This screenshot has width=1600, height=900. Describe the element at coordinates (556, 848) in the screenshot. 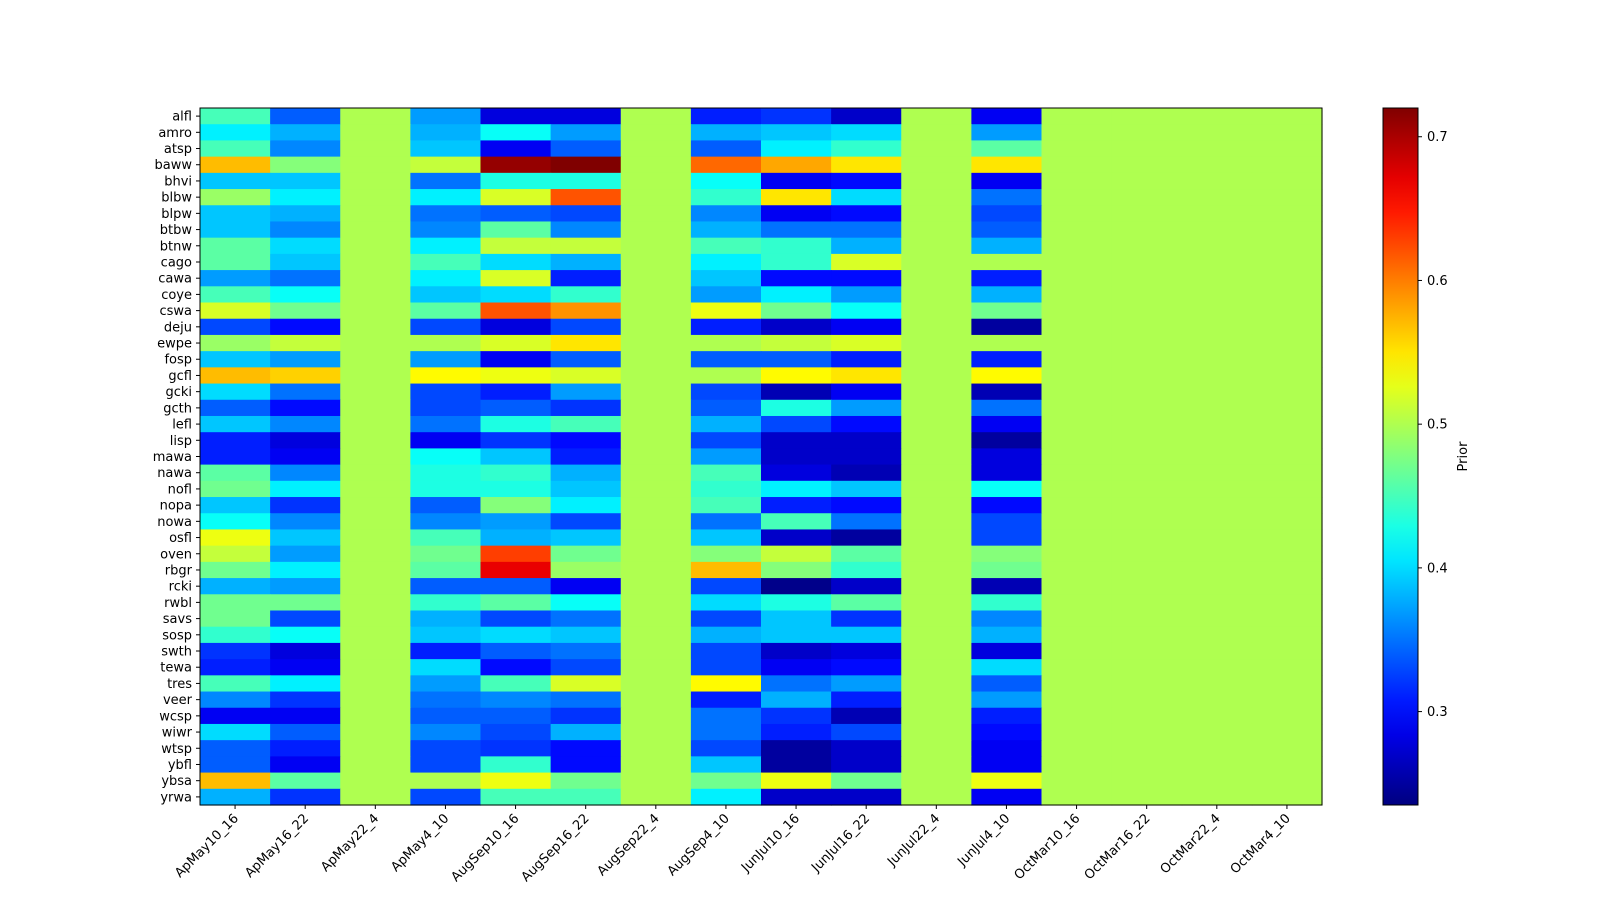

I see `x-tick-label: AugSep16_22` at that location.